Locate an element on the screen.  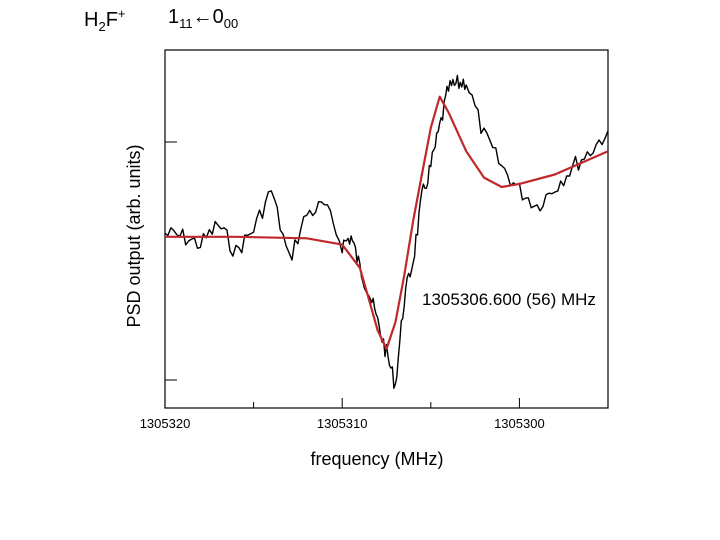
x-tick-label: 1305310 is located at coordinates (342, 423).